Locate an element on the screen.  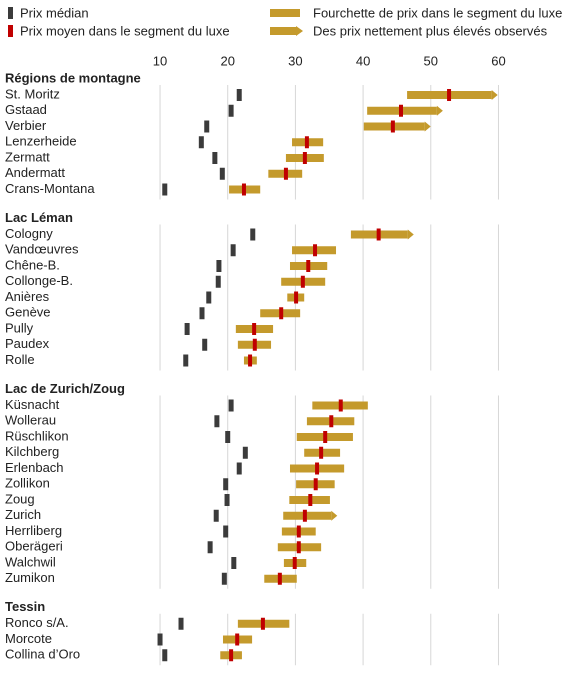
x-tick-label: 10 is located at coordinates (160, 60).